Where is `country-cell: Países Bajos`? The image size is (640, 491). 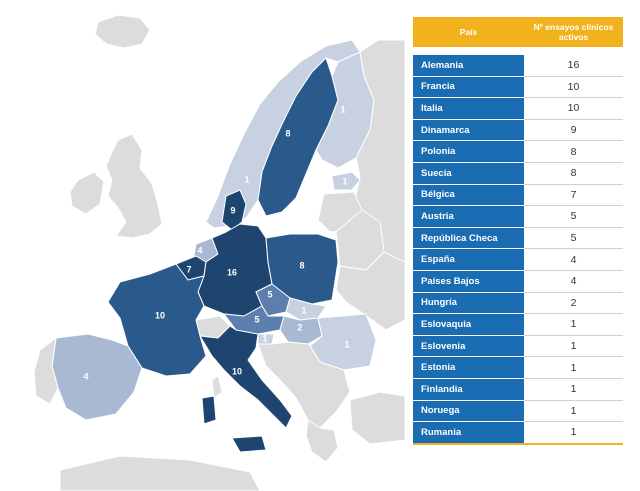 country-cell: Países Bajos is located at coordinates (468, 281).